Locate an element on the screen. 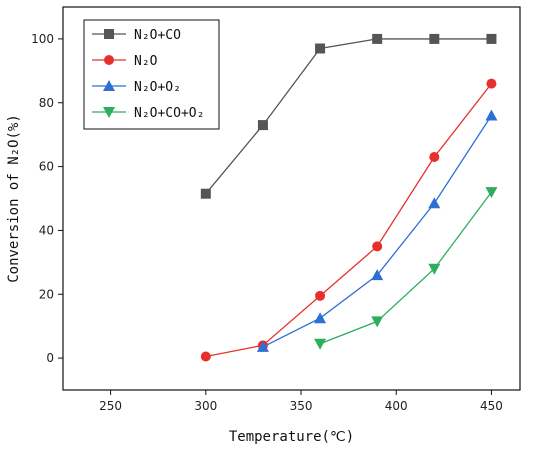 This screenshot has width=550, height=450. x-tick-label: 300 is located at coordinates (205, 406).